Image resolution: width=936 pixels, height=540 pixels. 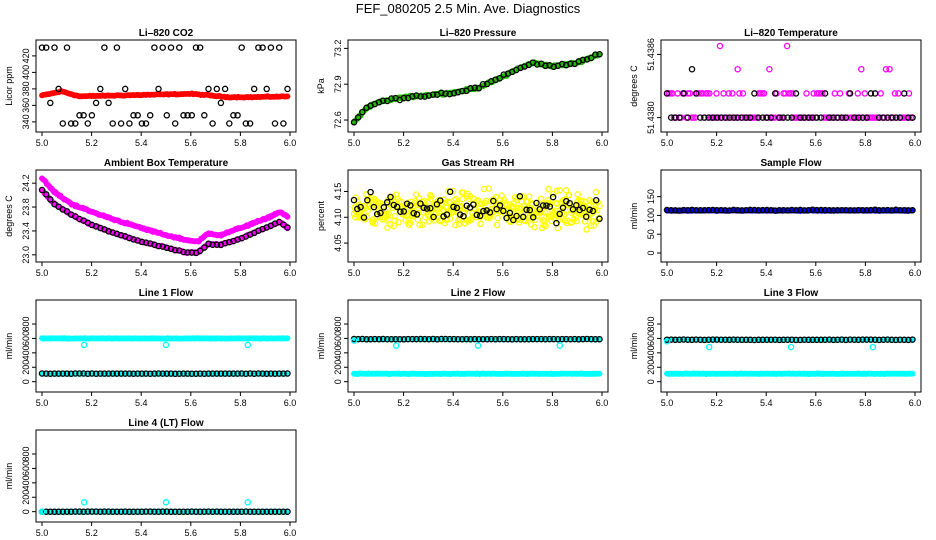 What do you see at coordinates (166, 33) in the screenshot?
I see `co2-title: Li–820 CO2` at bounding box center [166, 33].